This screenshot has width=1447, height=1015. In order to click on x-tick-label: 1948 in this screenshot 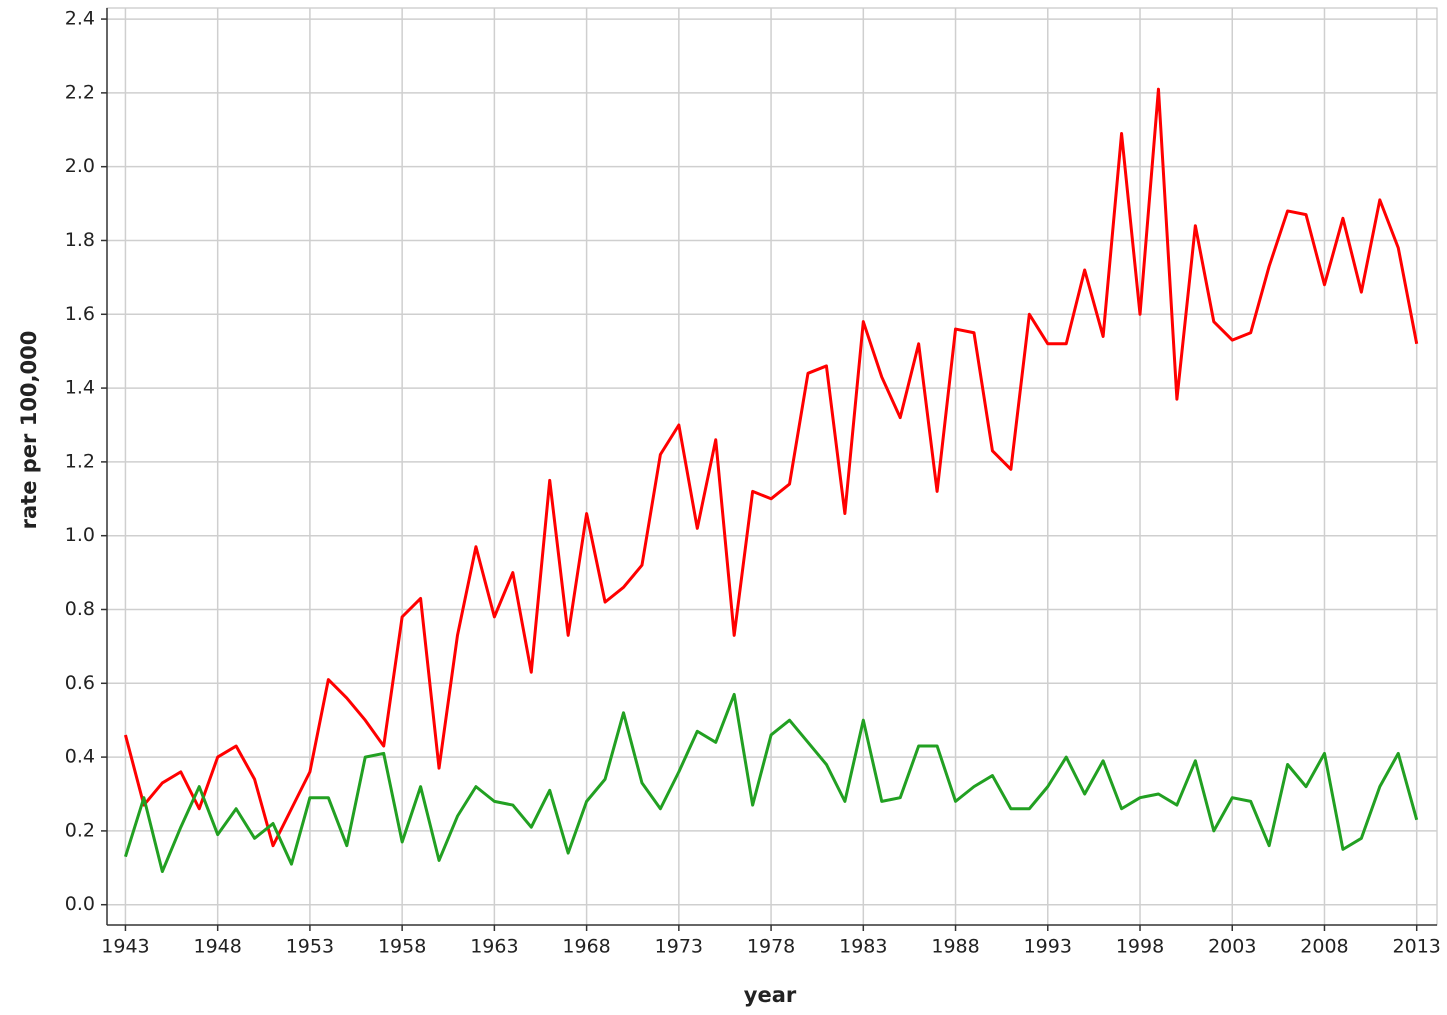, I will do `click(217, 947)`.